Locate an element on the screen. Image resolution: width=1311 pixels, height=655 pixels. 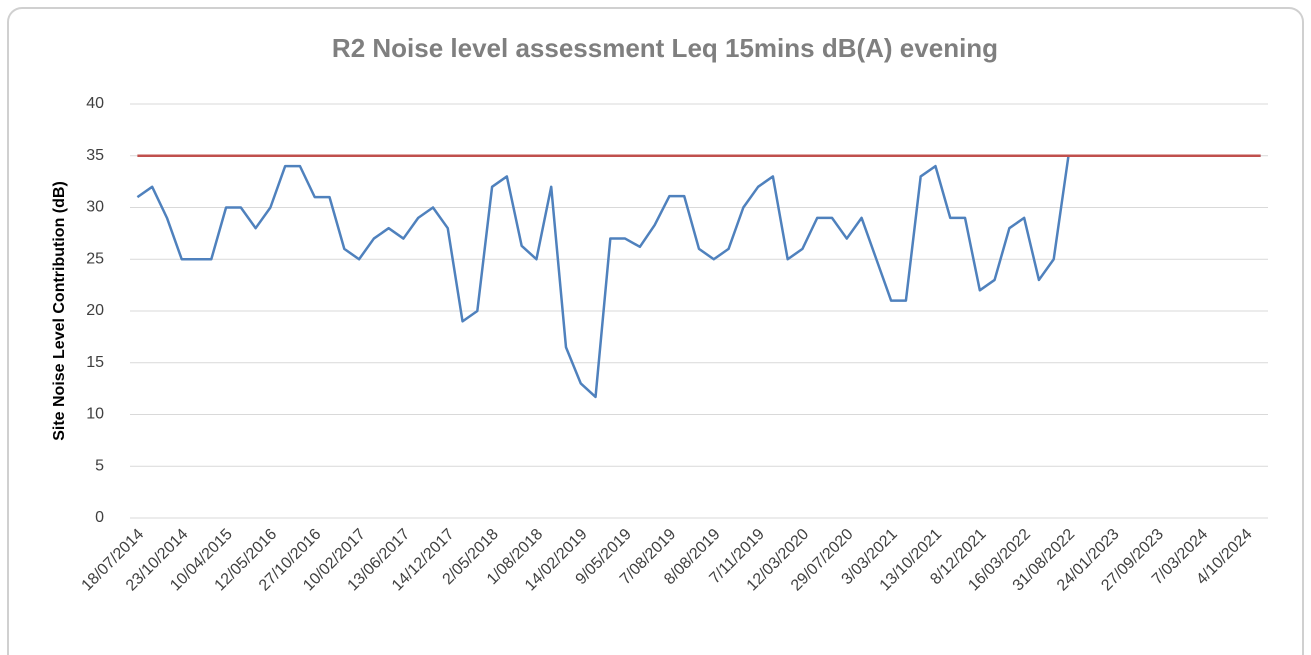
y-tick-label: 5 is located at coordinates (99, 465).